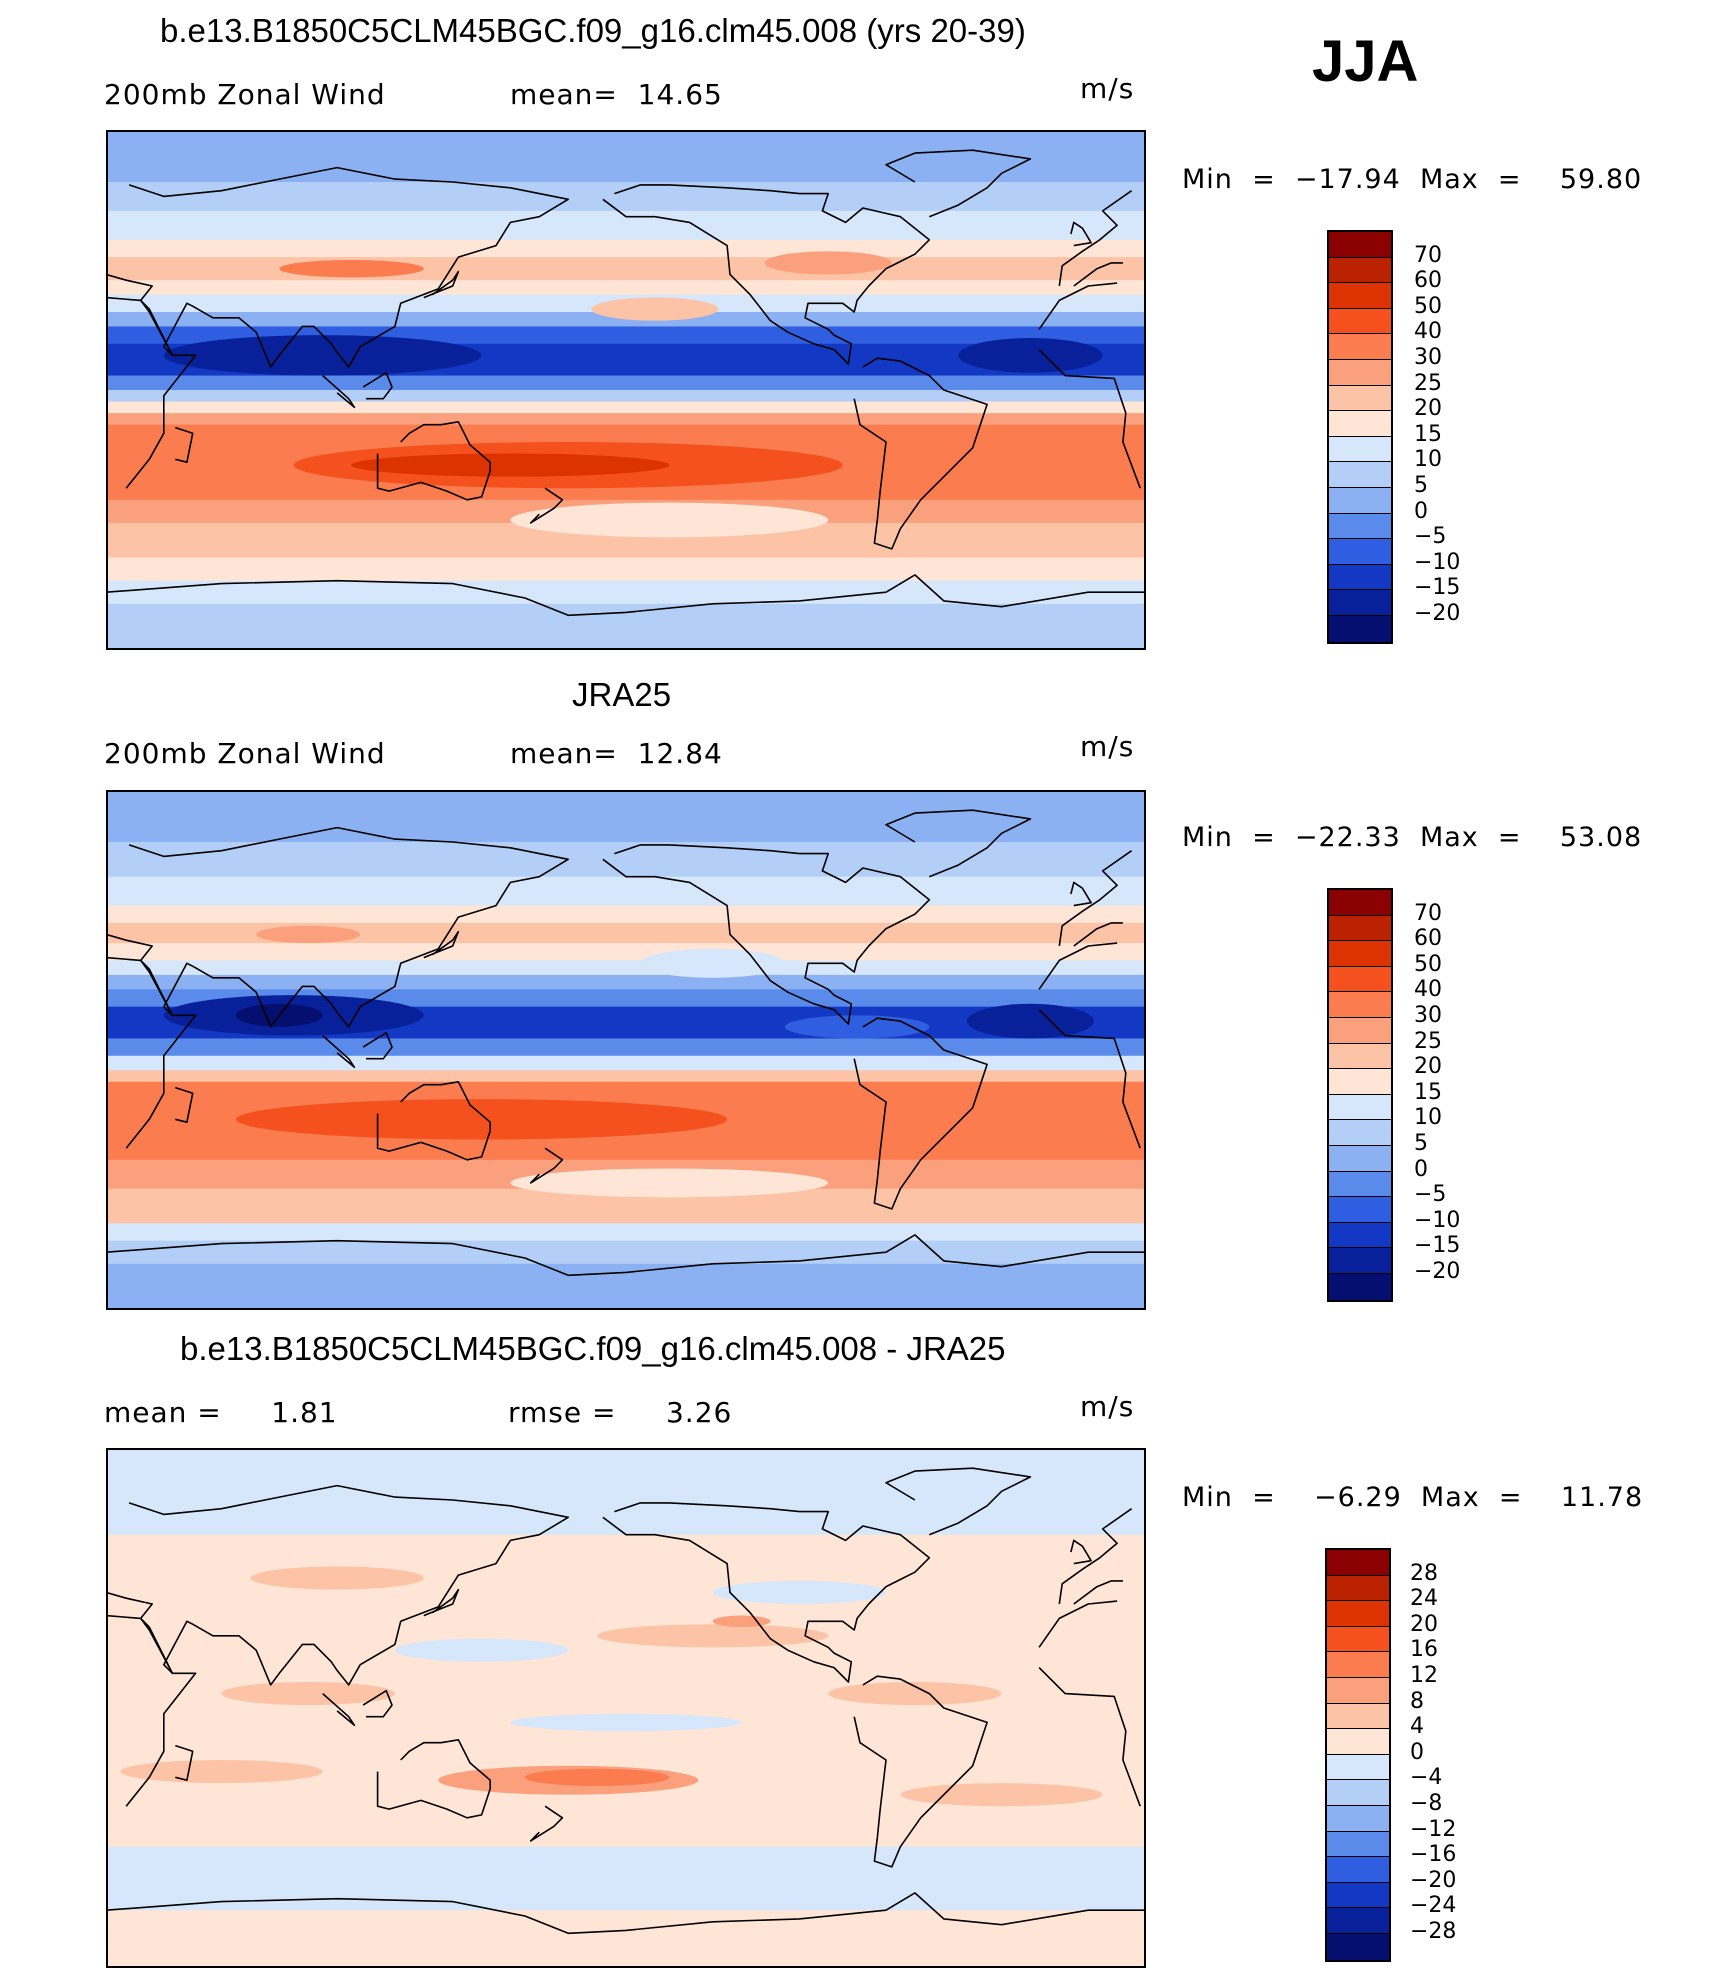 The width and height of the screenshot is (1710, 1974). What do you see at coordinates (1413, 1497) in the screenshot?
I see `min-max-label: Min = −6.29 Max = 11.78` at bounding box center [1413, 1497].